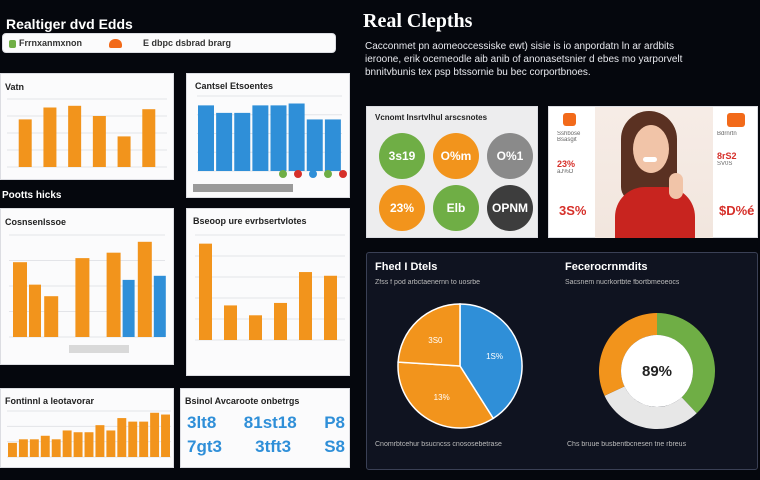 The width and height of the screenshot is (760, 480). I want to click on stat-value: P8, so click(334, 422).